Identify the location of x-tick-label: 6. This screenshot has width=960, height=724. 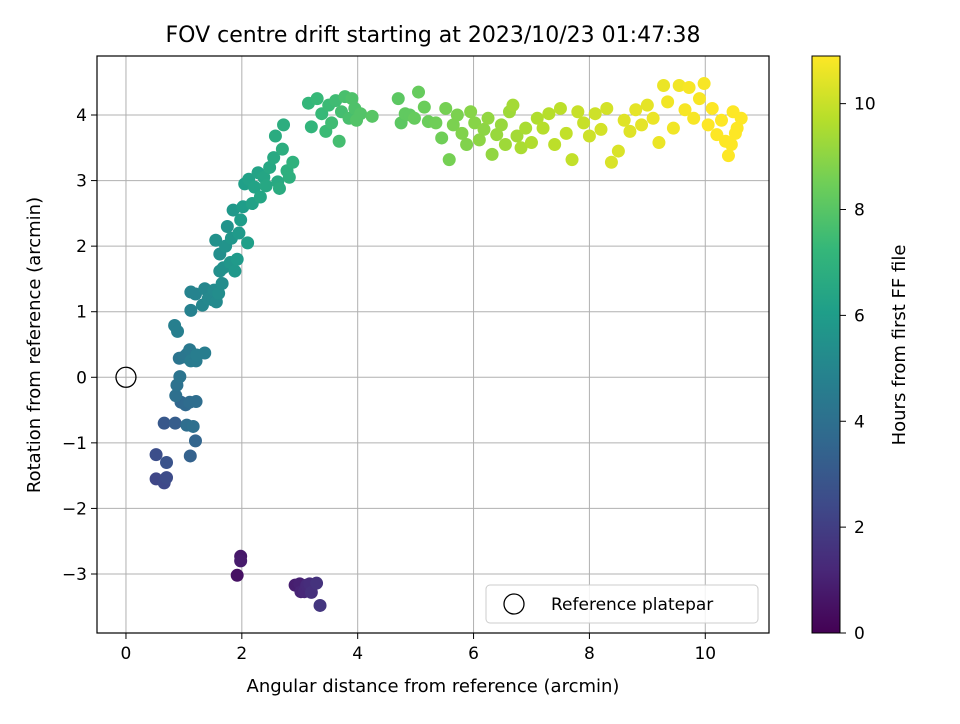
(473, 654).